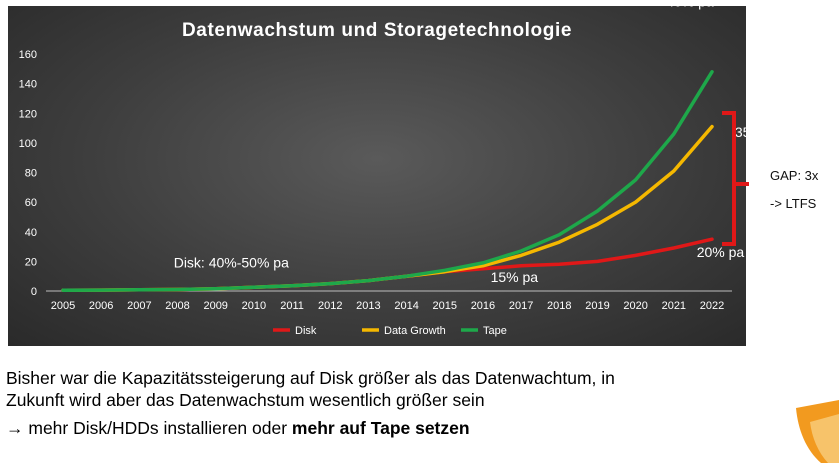  Describe the element at coordinates (31, 203) in the screenshot. I see `y-tick-label: 60` at that location.